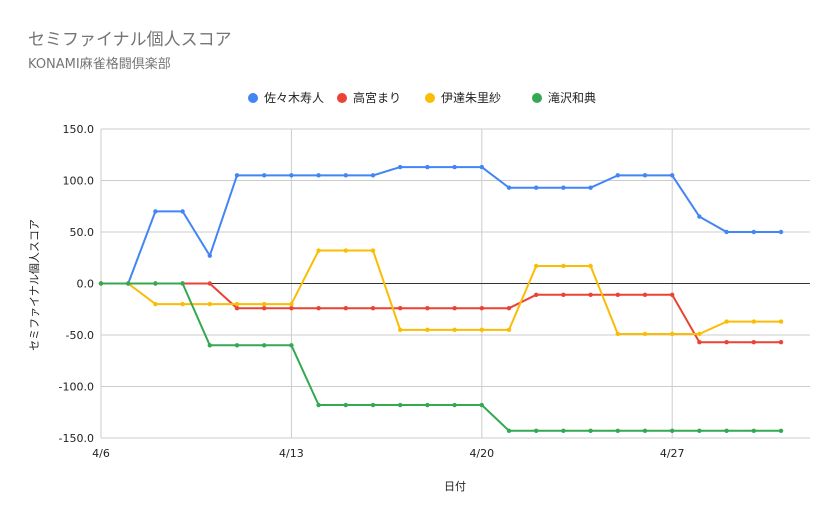 Image resolution: width=837 pixels, height=518 pixels. What do you see at coordinates (471, 98) in the screenshot?
I see `legend-label: 伊達朱里紗` at bounding box center [471, 98].